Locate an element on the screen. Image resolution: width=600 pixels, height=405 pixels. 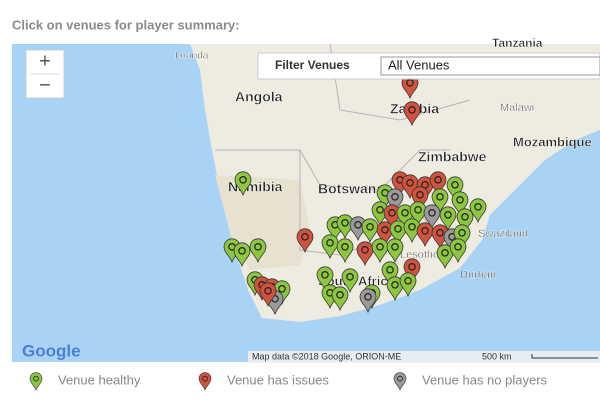
attribution: Map data ©2018 Google, ORION-ME is located at coordinates (326, 356).